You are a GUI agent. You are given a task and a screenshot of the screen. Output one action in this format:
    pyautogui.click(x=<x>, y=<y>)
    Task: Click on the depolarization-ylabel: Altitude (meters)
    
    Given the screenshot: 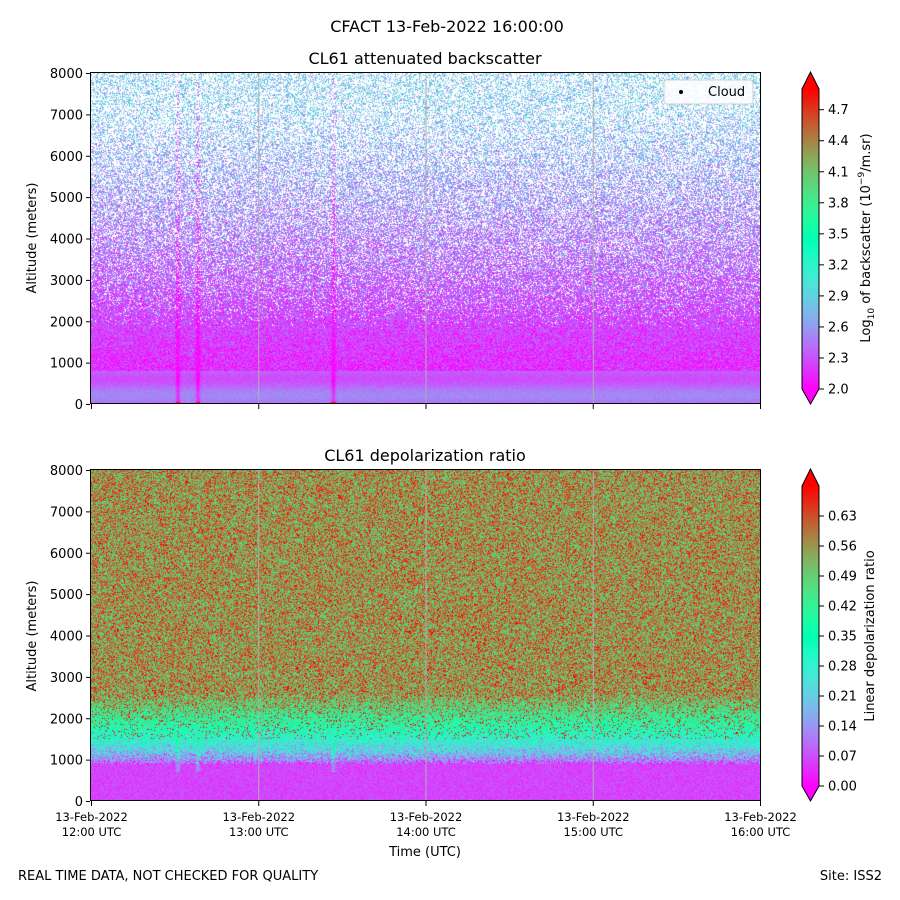 What is the action you would take?
    pyautogui.click(x=32, y=636)
    